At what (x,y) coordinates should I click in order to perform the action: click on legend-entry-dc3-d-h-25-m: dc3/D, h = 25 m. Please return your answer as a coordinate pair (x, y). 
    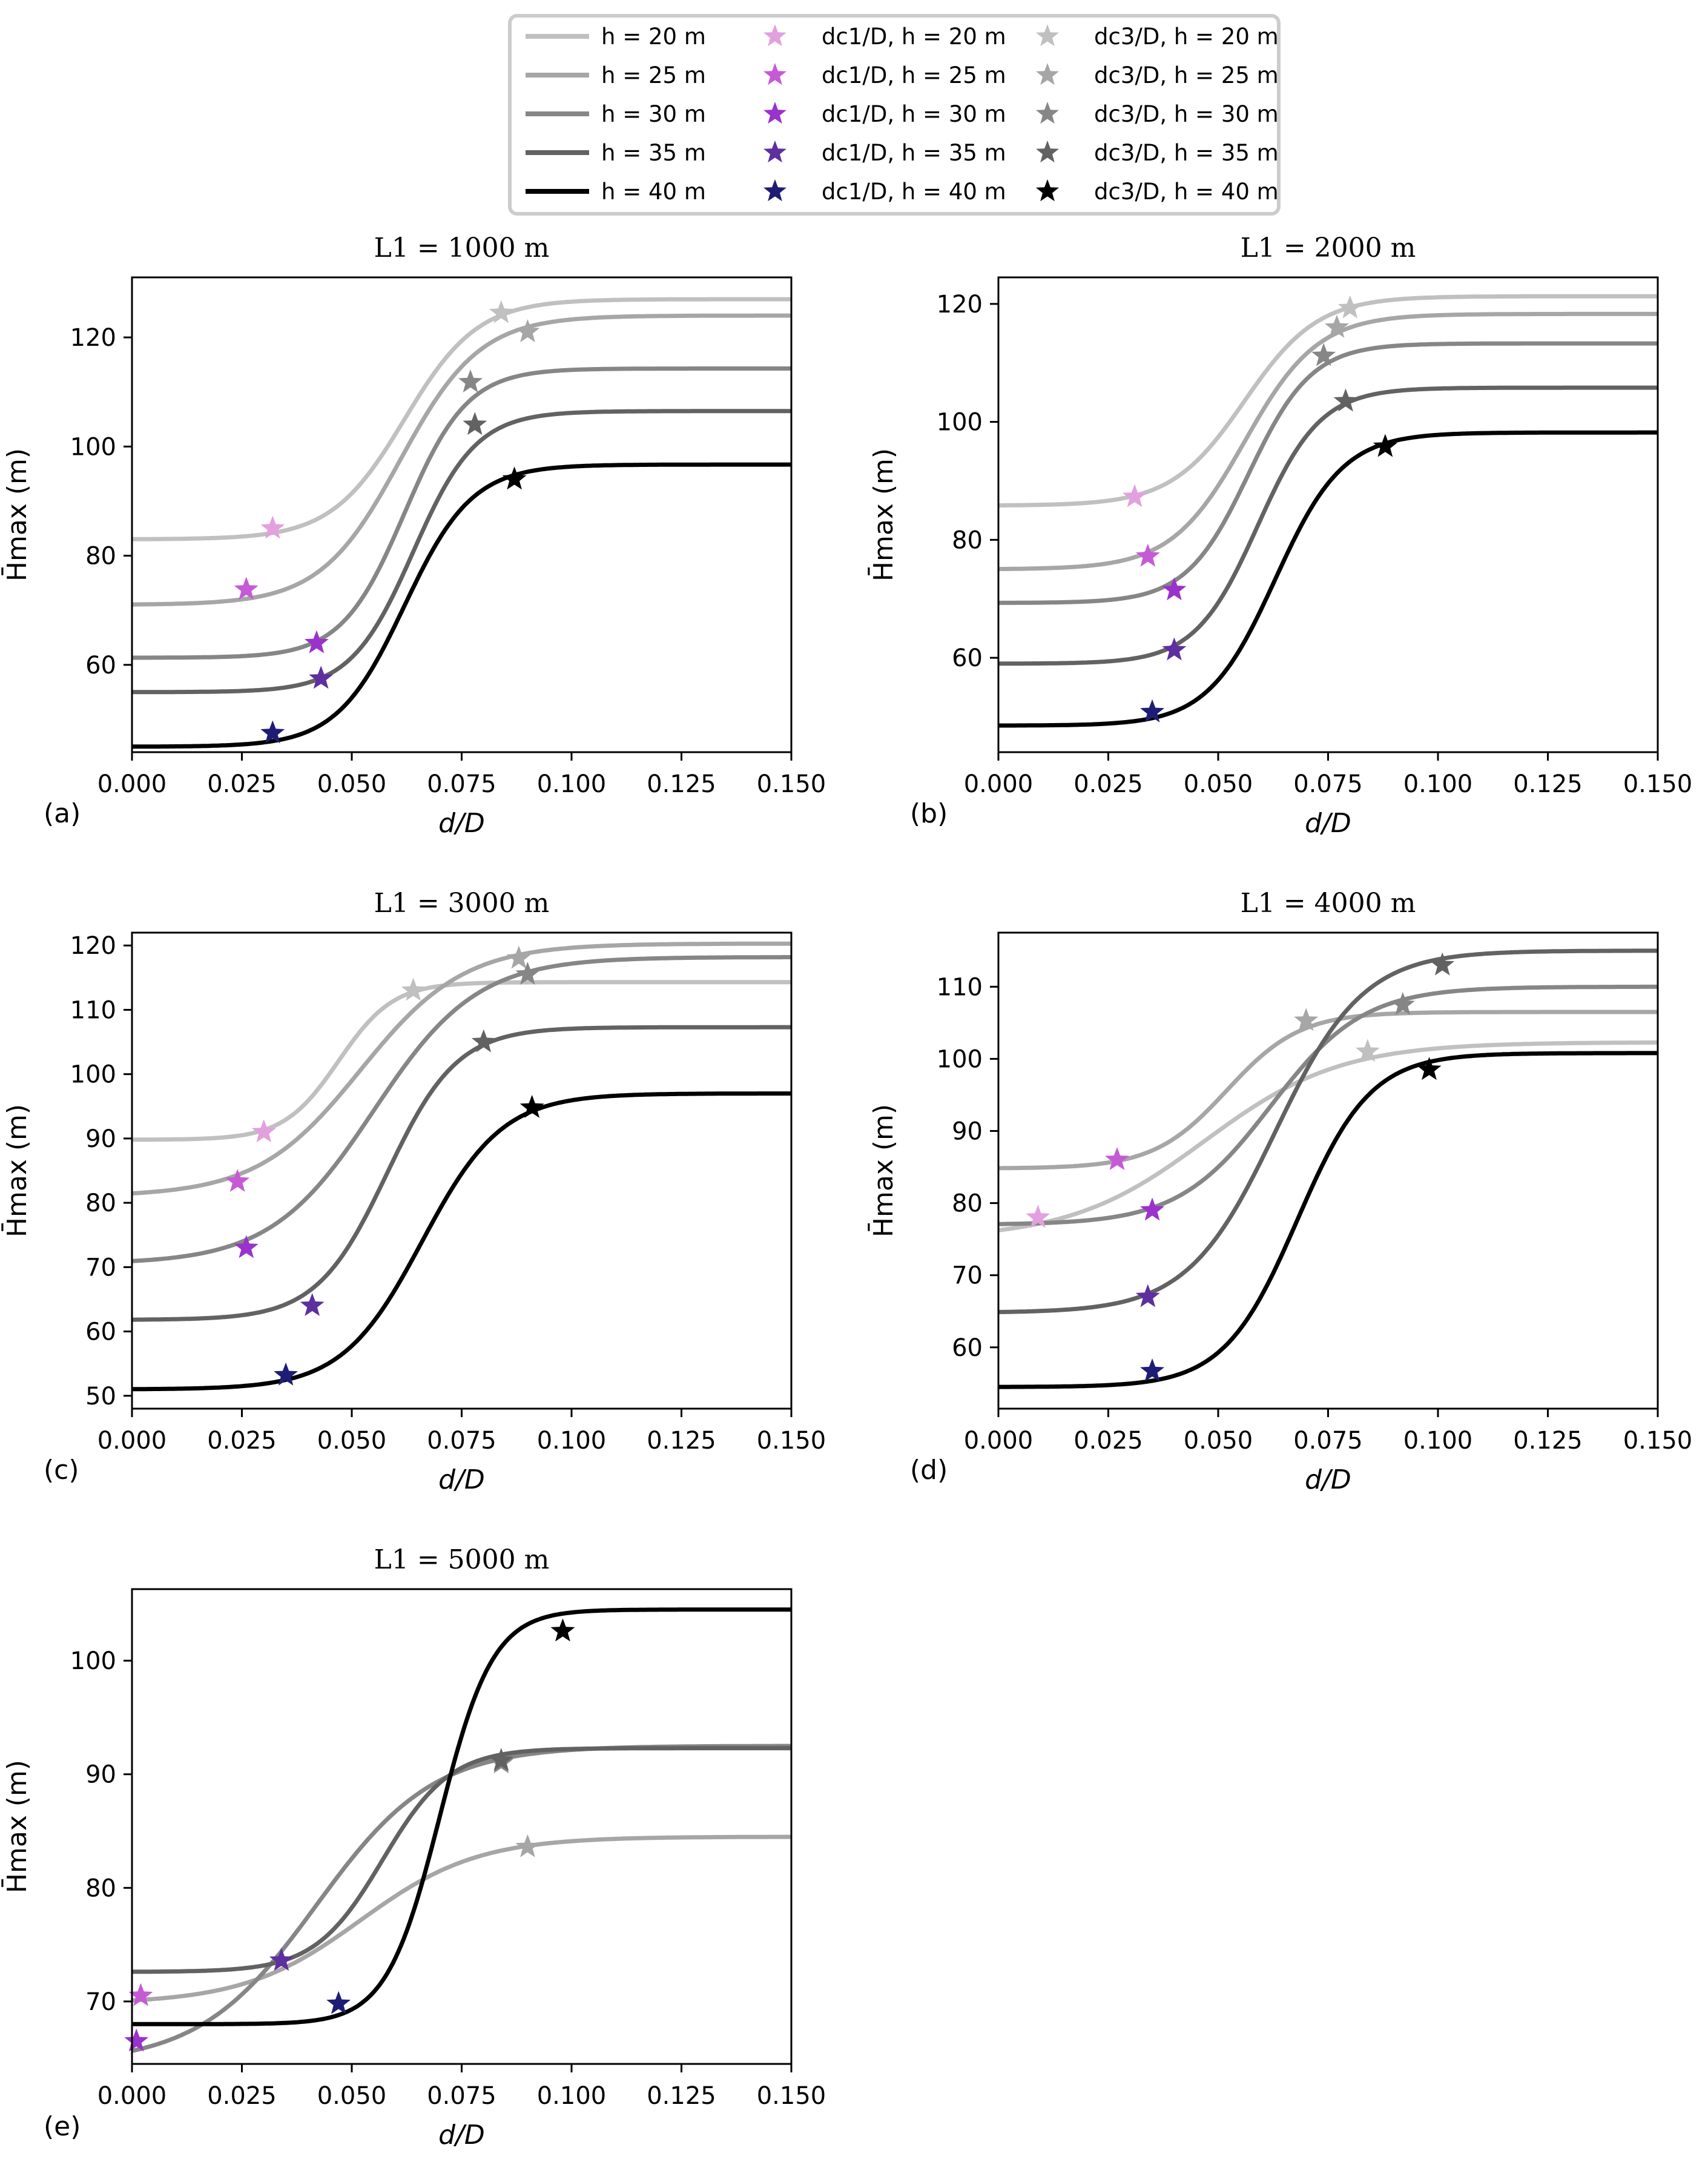
    Looking at the image, I should click on (1157, 75).